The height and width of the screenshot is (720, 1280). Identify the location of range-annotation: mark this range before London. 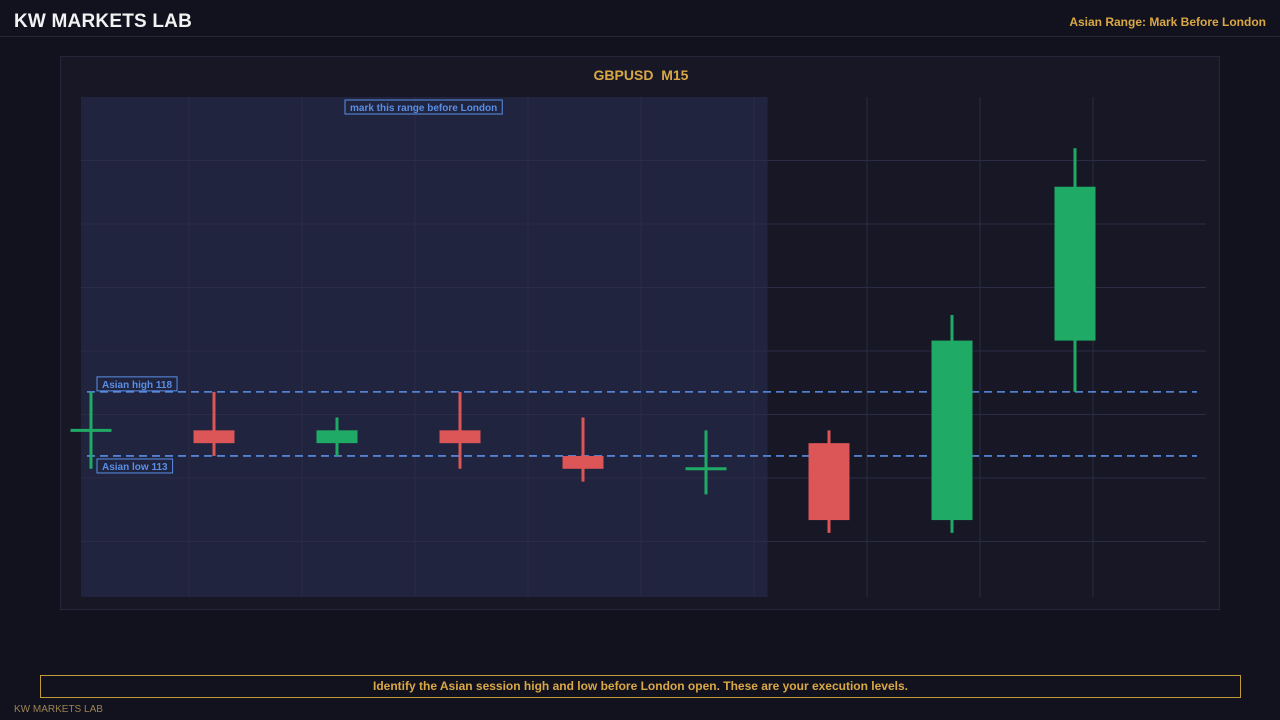
(423, 108).